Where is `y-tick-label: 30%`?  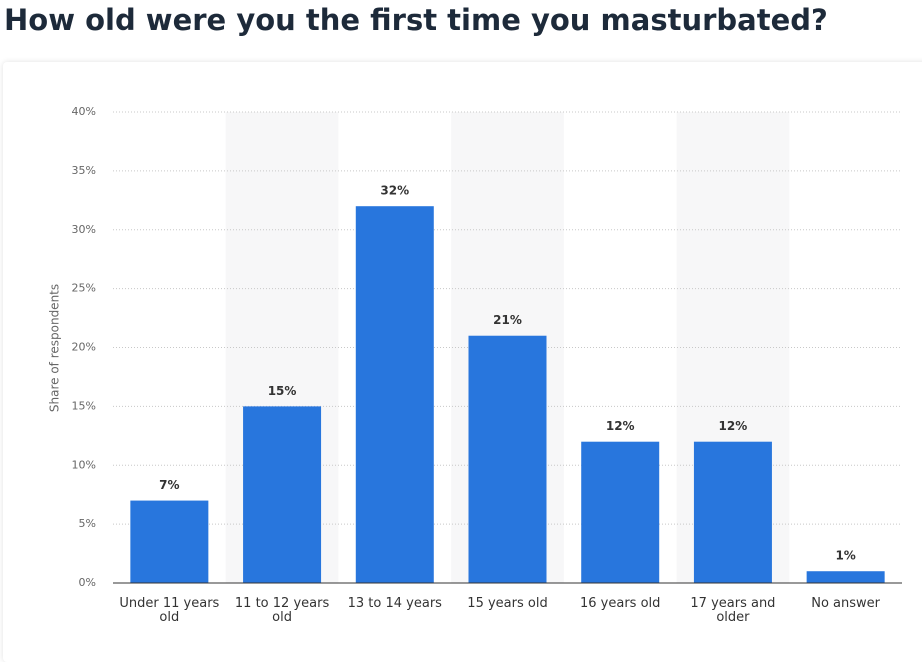 y-tick-label: 30% is located at coordinates (84, 229).